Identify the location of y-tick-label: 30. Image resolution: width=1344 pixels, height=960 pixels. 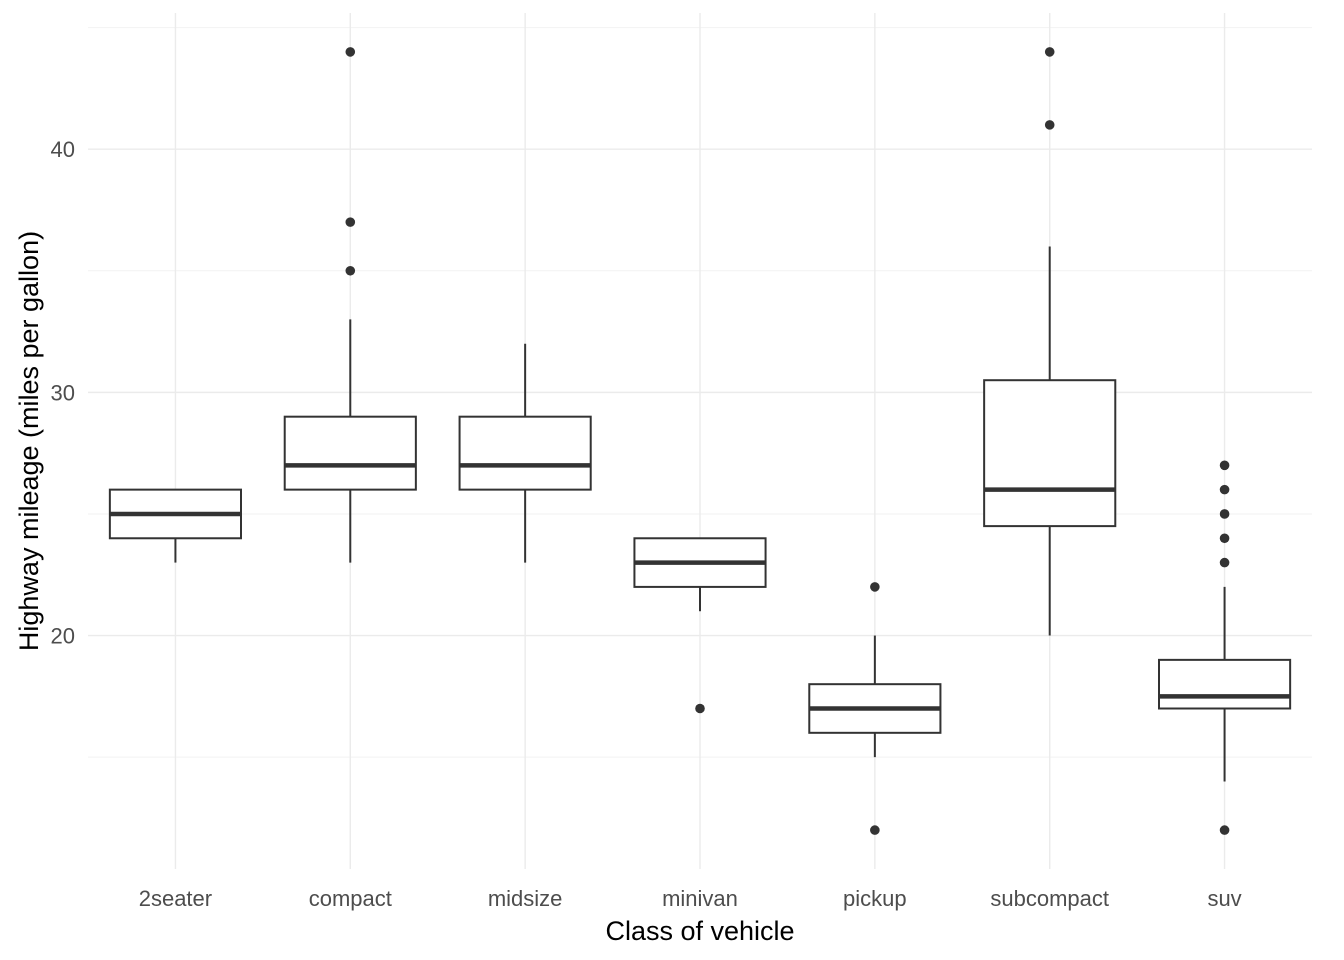
(63, 392).